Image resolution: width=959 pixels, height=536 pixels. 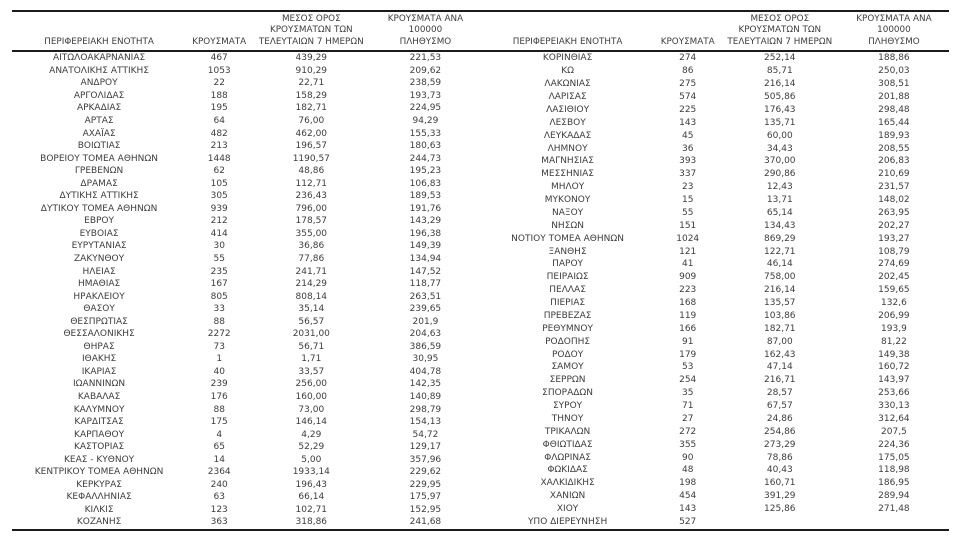 What do you see at coordinates (567, 200) in the screenshot?
I see `regional-unit-cell: ΜΥΚΟΝΟΥ` at bounding box center [567, 200].